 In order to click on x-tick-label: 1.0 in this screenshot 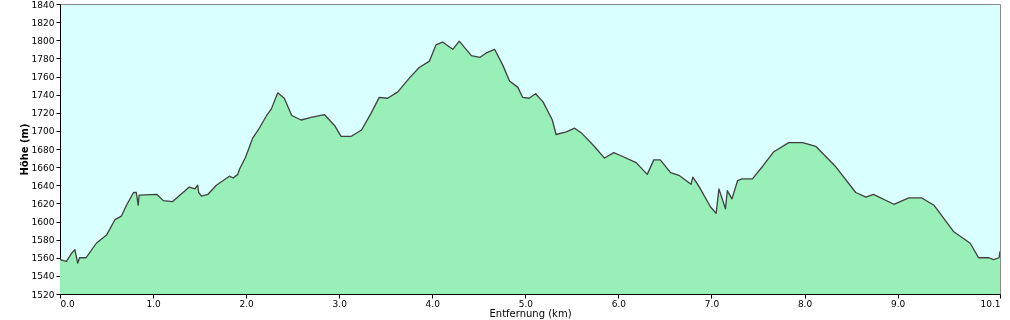, I will do `click(153, 303)`.